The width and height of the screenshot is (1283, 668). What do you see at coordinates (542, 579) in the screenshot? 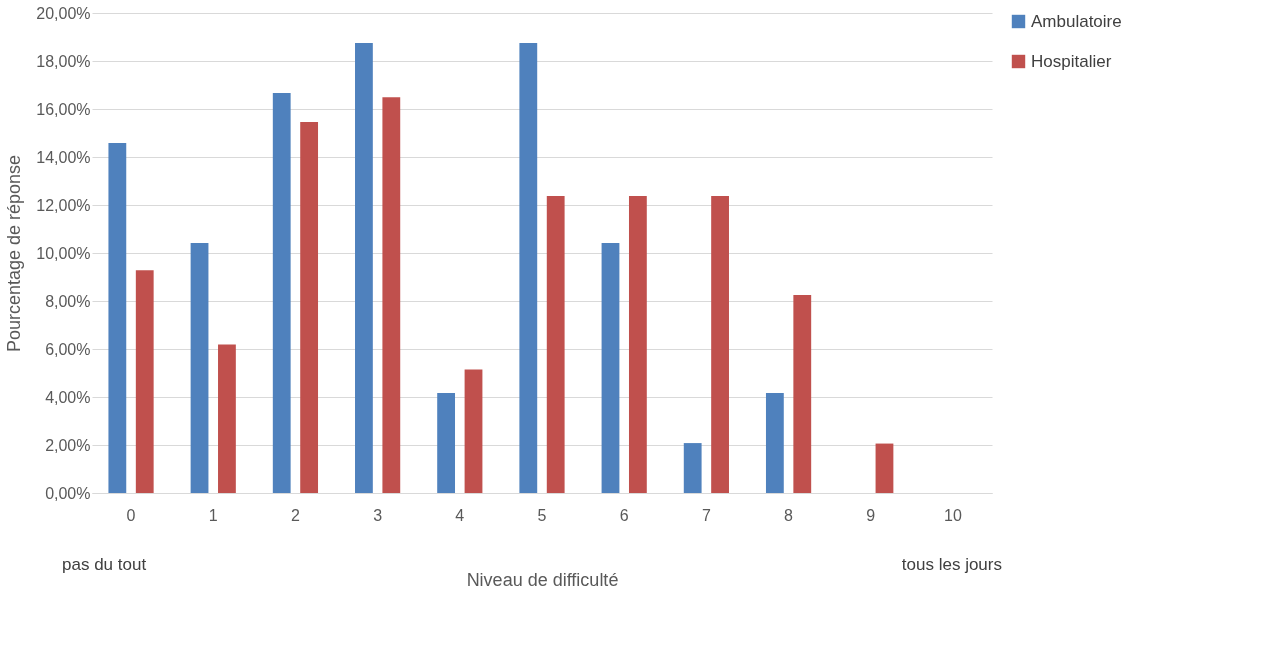
I see `x-axis-title: Niveau de difficulté` at bounding box center [542, 579].